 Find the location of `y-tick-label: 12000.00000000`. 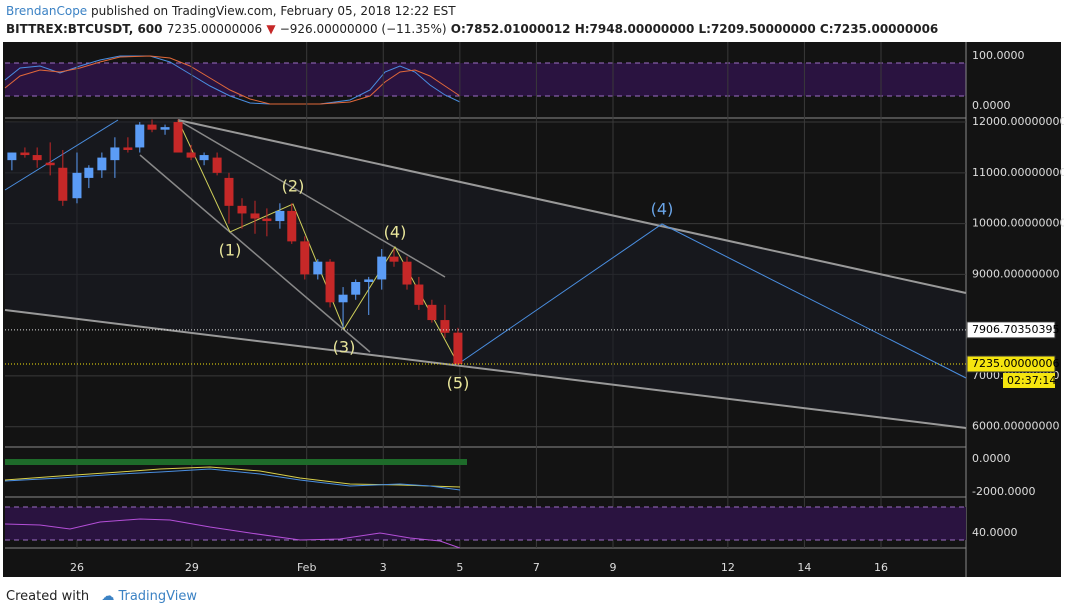

y-tick-label: 12000.00000000 is located at coordinates (1018, 121).